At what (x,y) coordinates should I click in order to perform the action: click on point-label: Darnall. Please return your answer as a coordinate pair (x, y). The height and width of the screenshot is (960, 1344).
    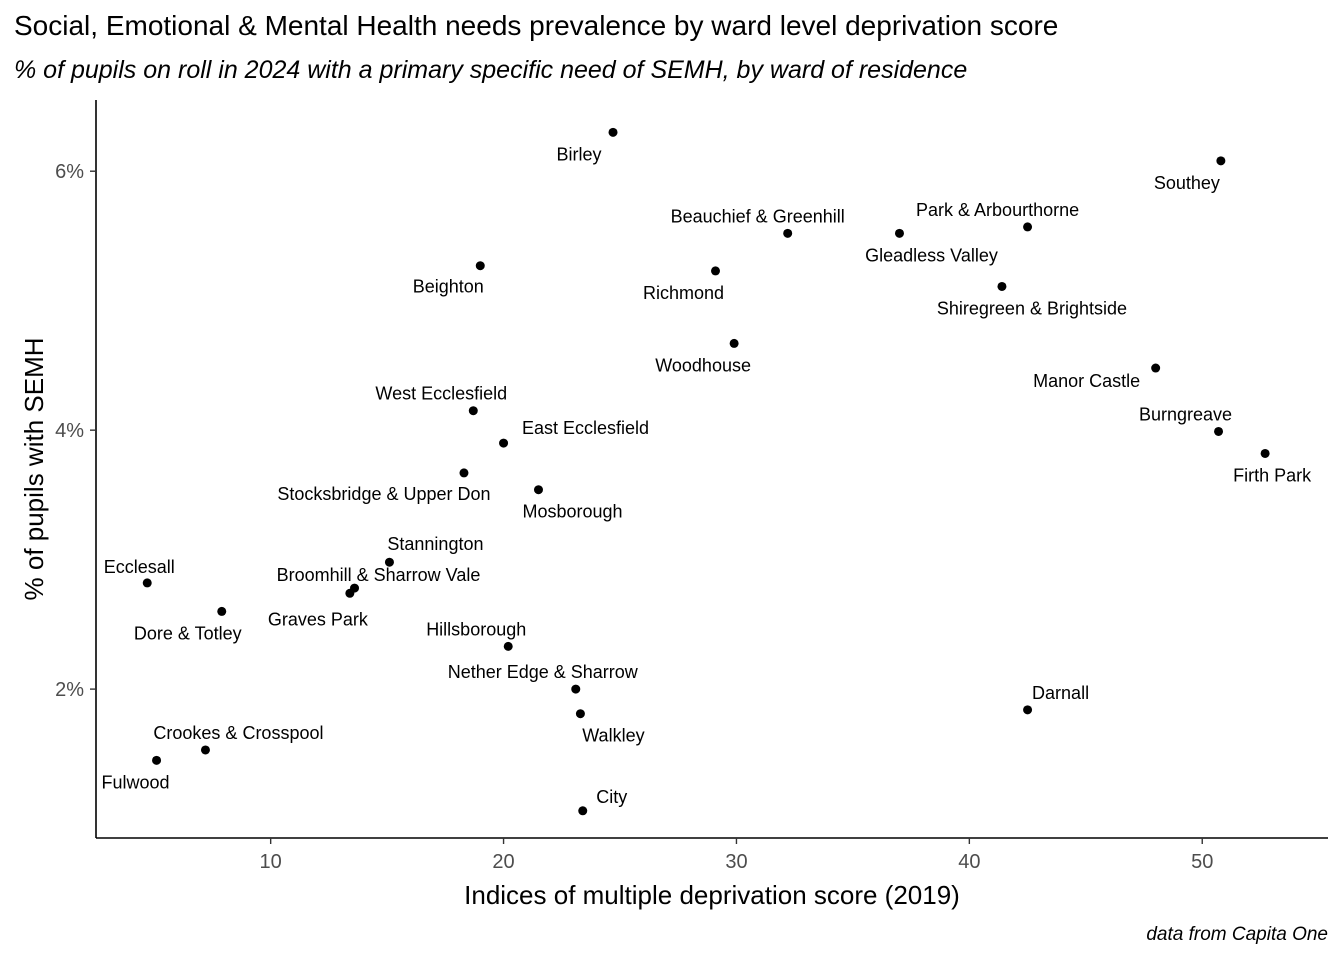
    Looking at the image, I should click on (1060, 693).